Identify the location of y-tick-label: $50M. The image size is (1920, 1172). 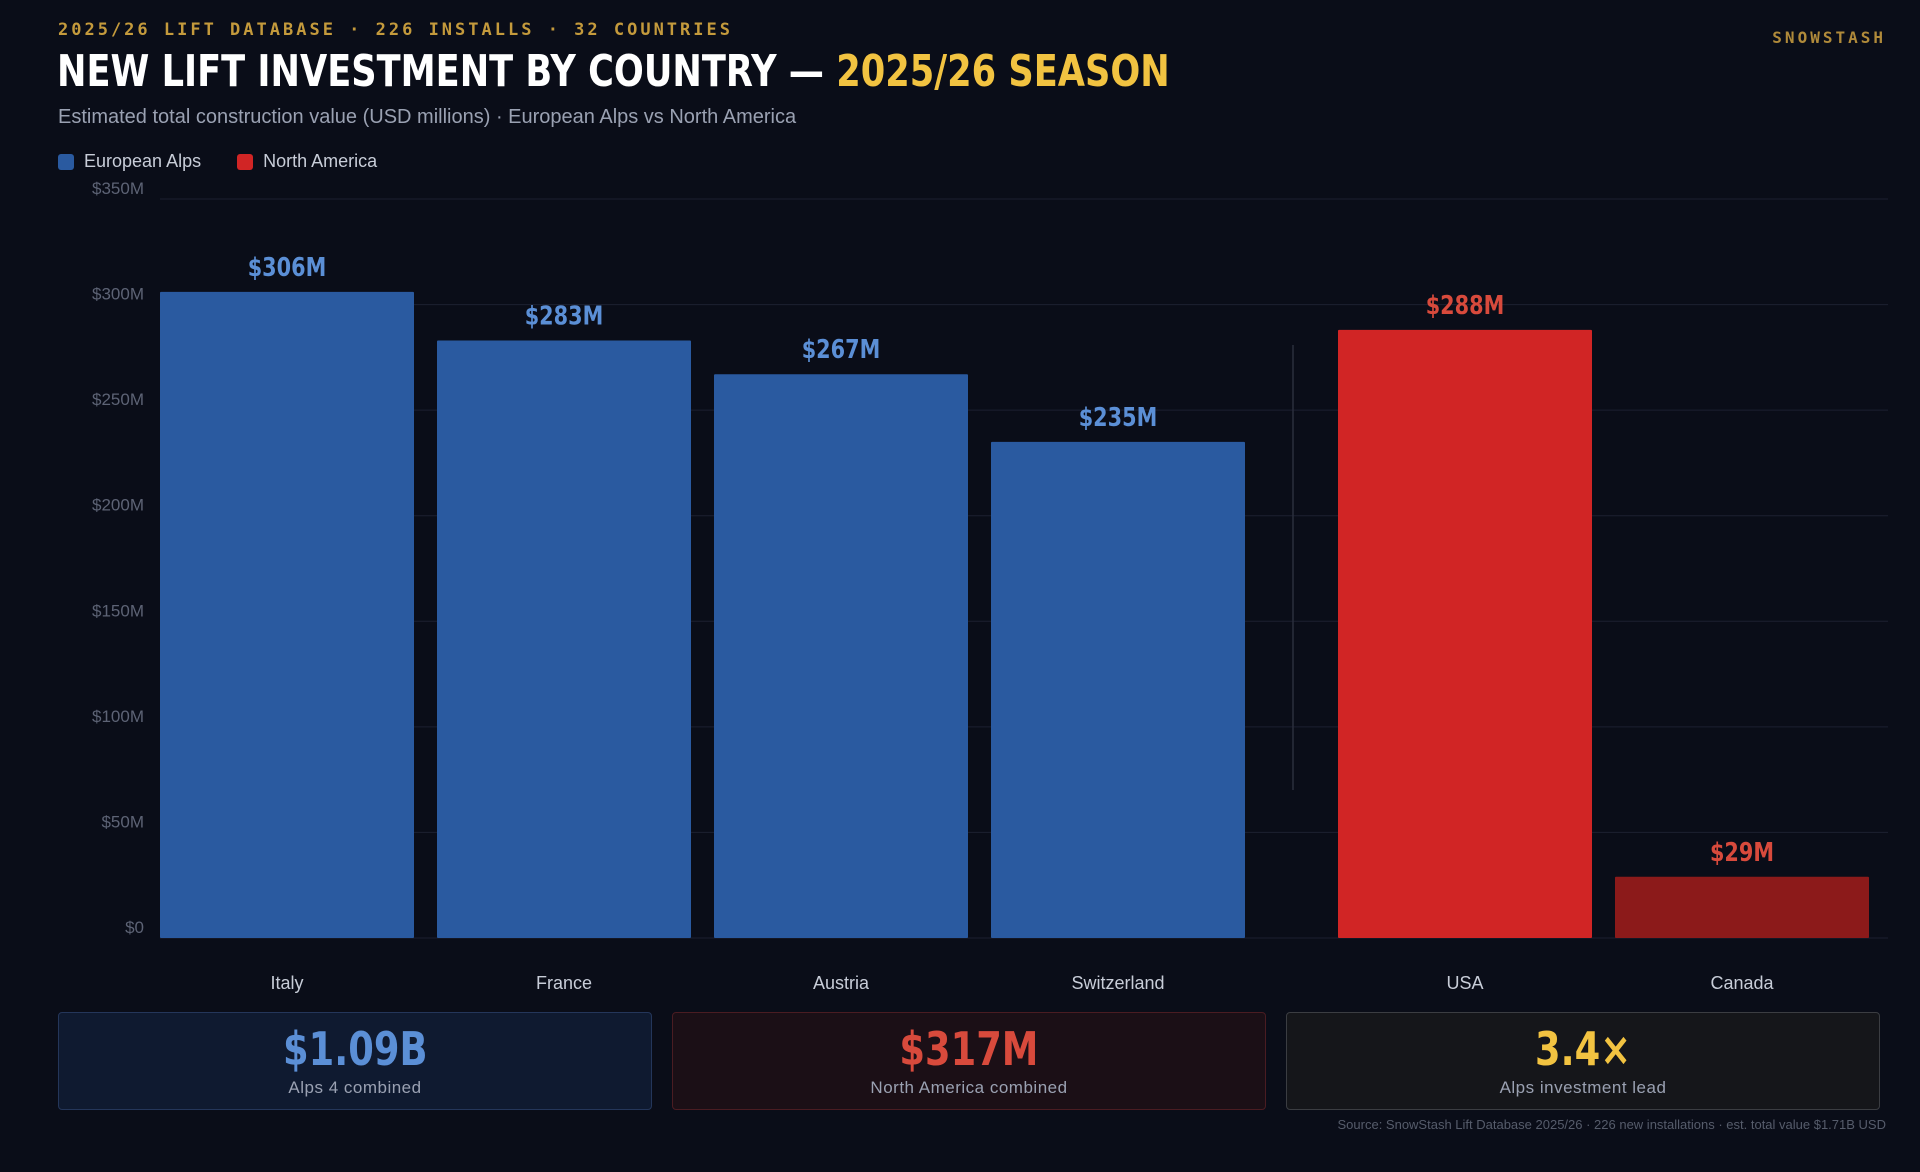
(122, 821).